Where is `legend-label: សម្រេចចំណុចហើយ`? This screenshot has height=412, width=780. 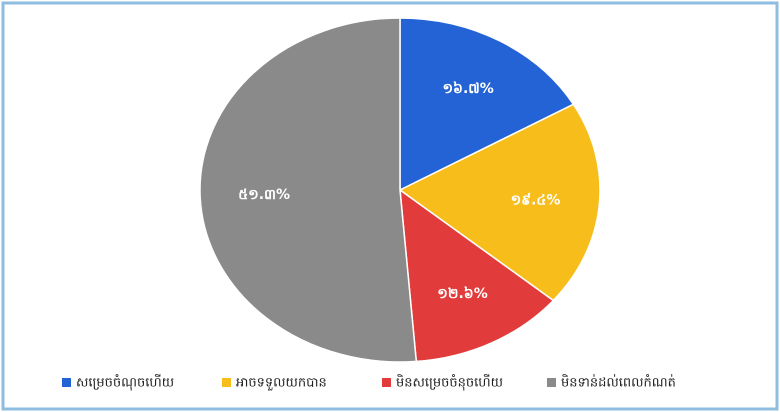 legend-label: សម្រេចចំណុចហើយ is located at coordinates (125, 383).